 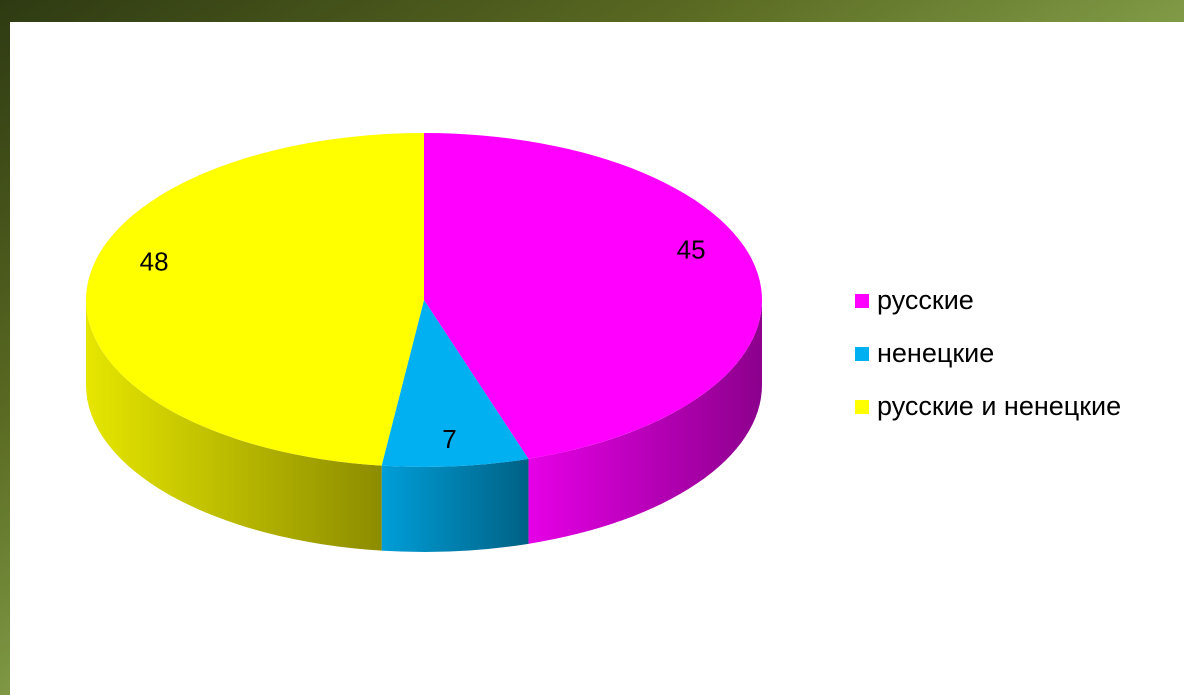 I want to click on data-label: 48, so click(x=154, y=262).